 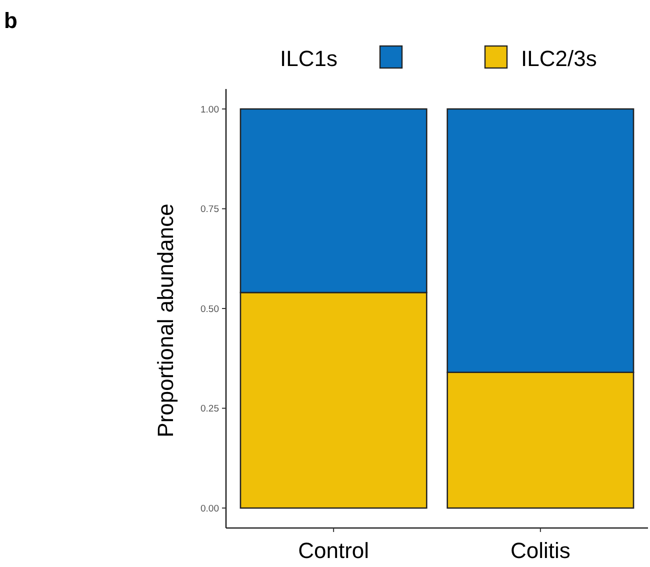 What do you see at coordinates (11, 20) in the screenshot?
I see `text: b` at bounding box center [11, 20].